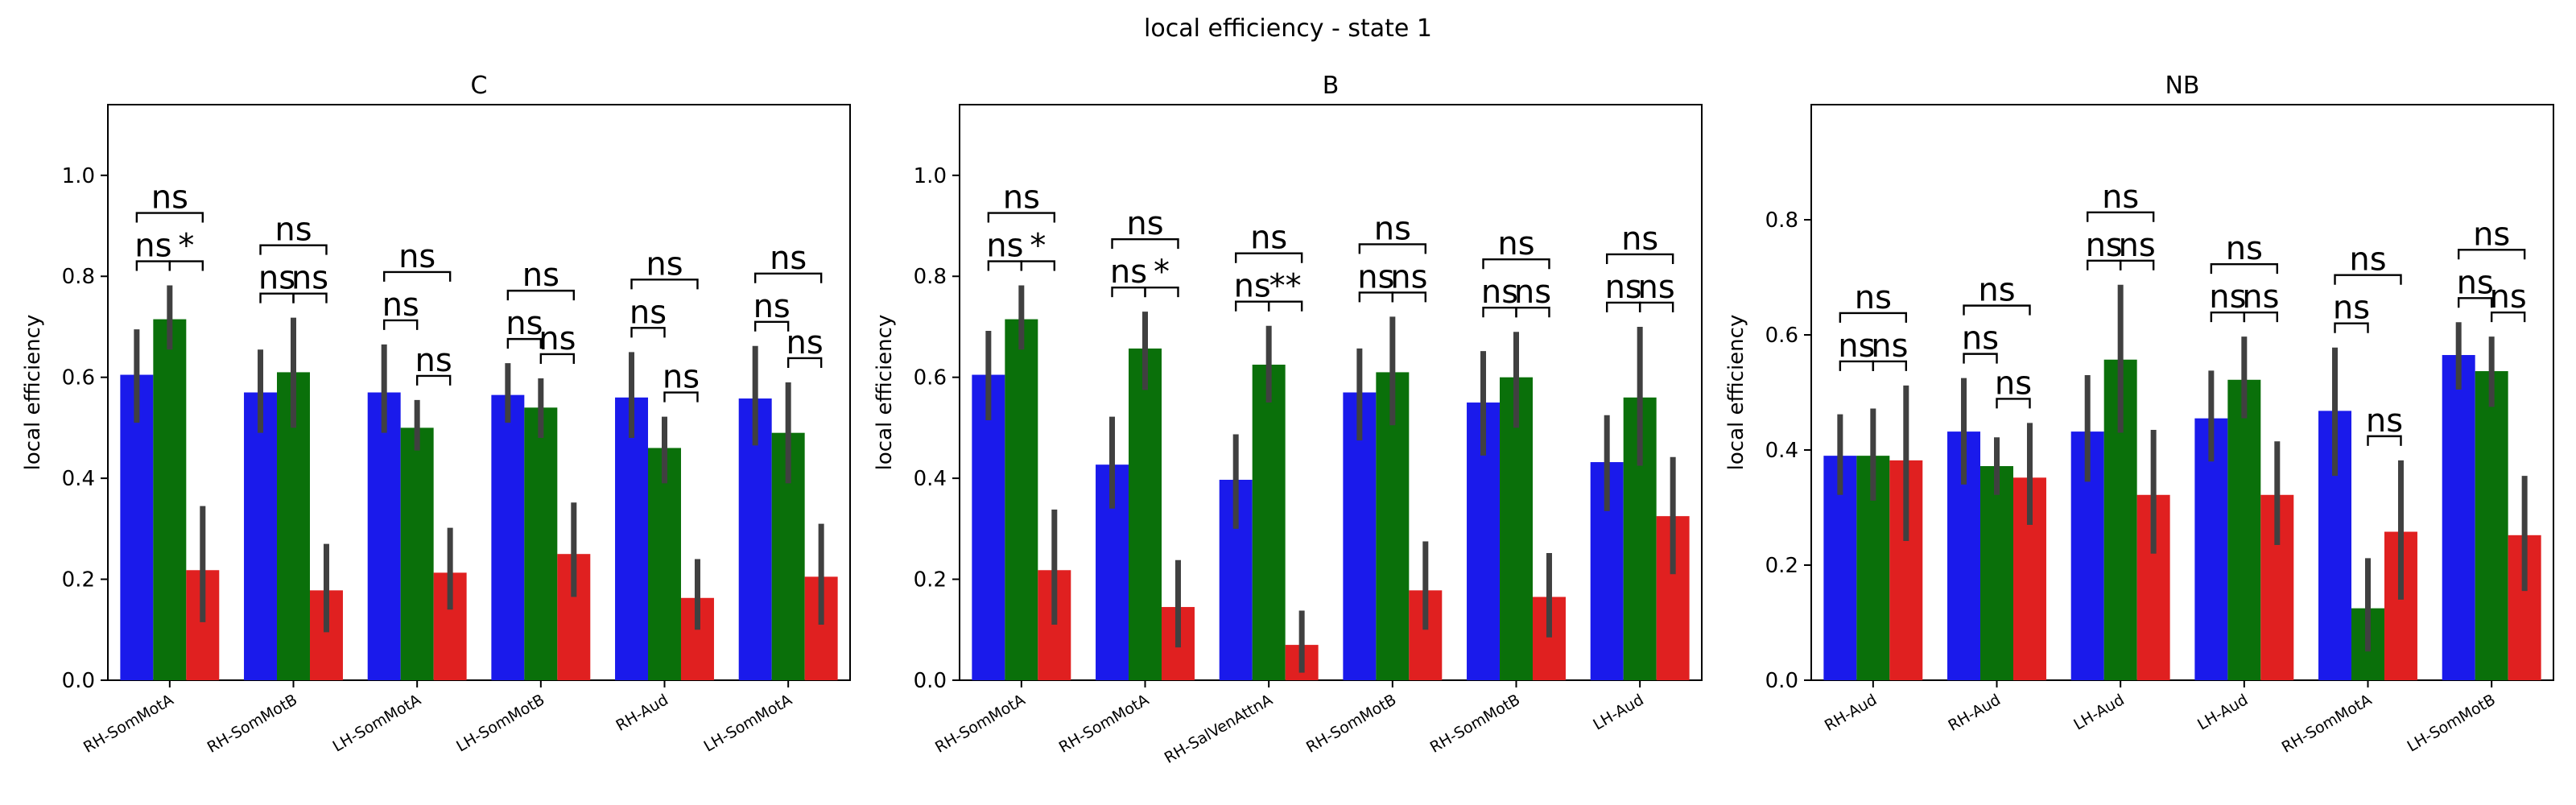 The image size is (2576, 805). I want to click on x-tick-label: RH-SomMotB, so click(1475, 724).